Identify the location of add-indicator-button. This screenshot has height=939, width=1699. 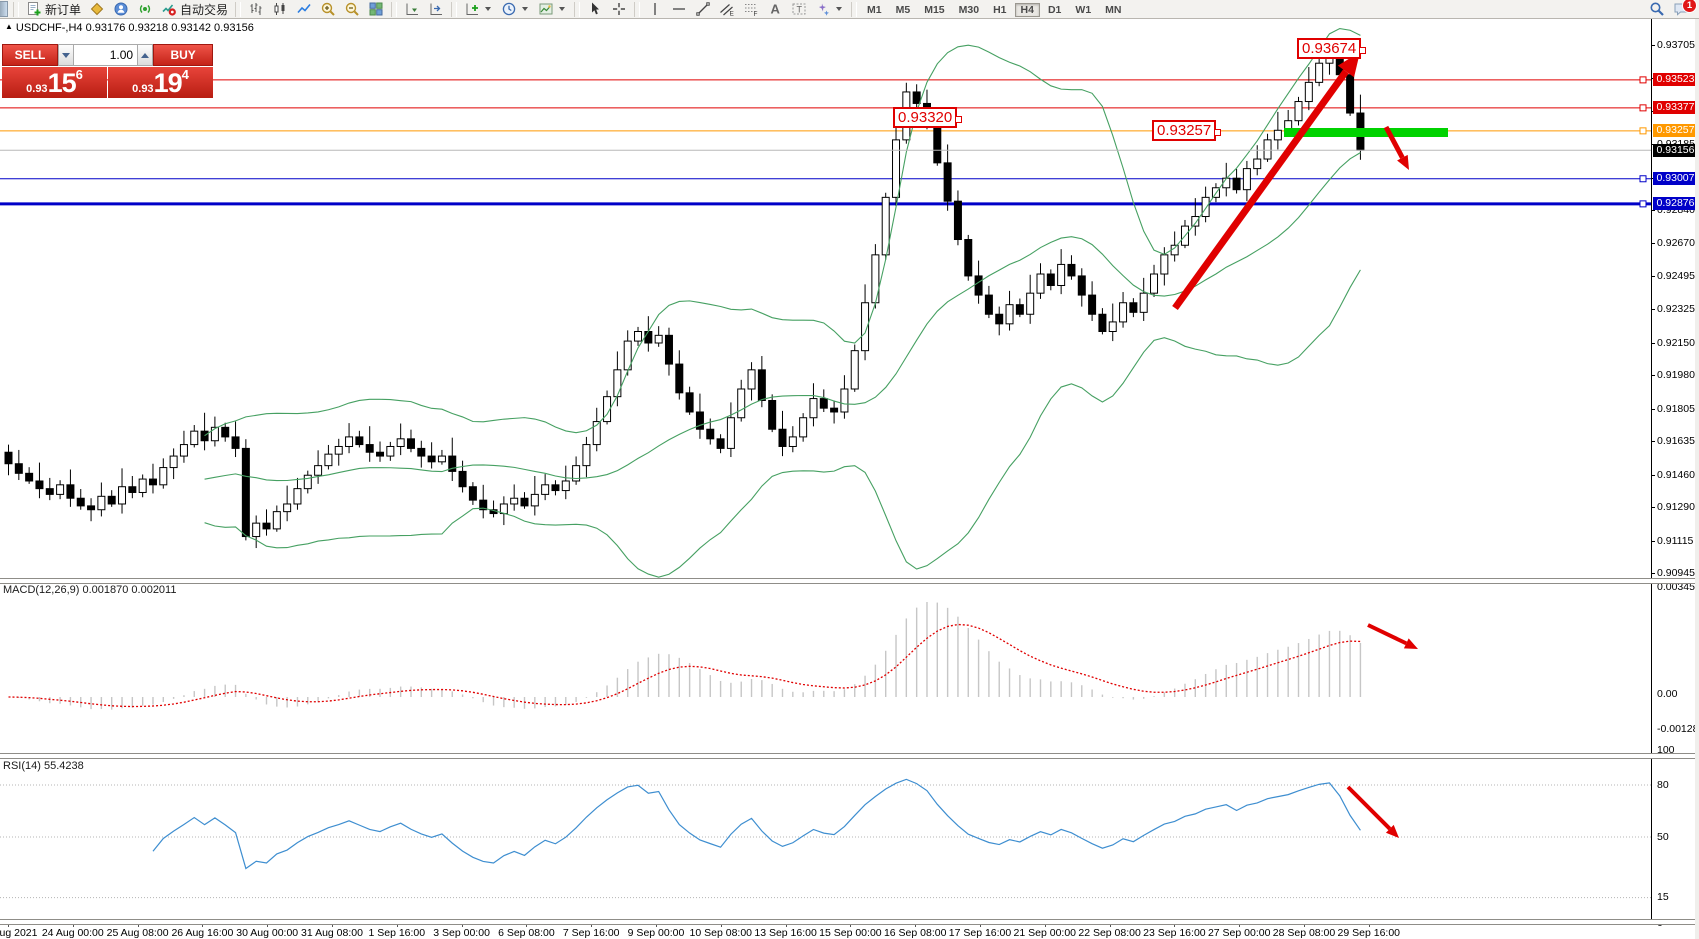
(478, 9).